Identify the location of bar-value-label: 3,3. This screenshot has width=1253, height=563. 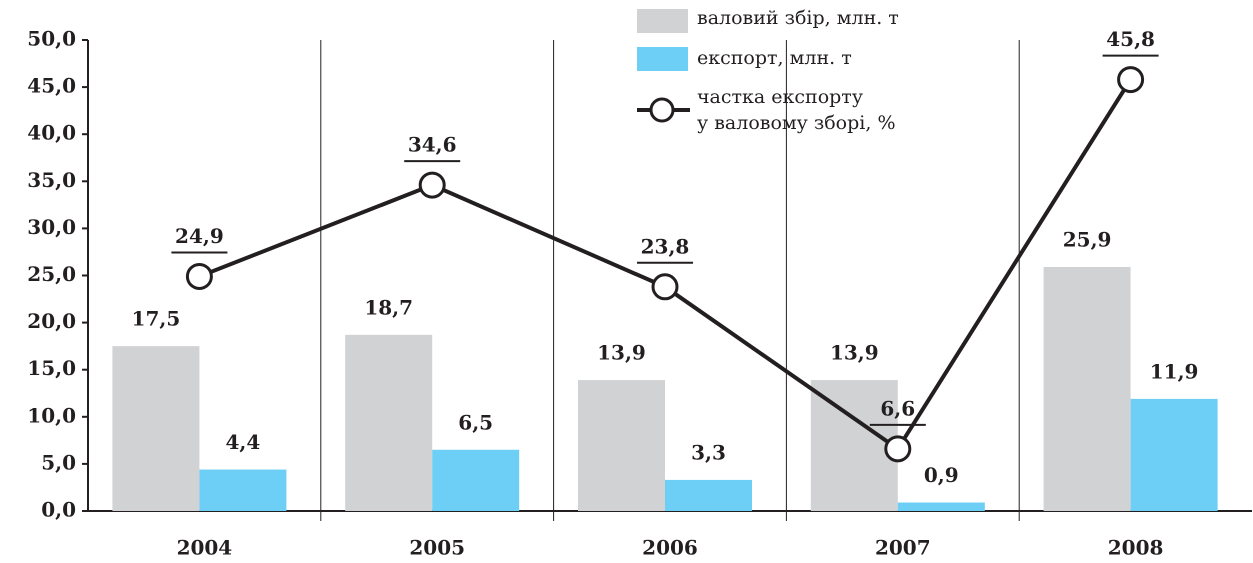
(708, 452).